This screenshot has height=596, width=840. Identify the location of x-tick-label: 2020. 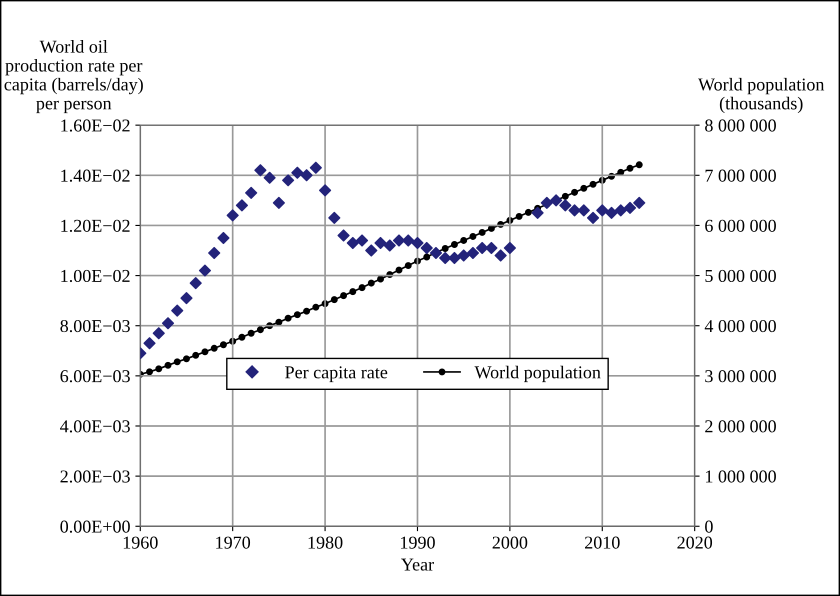
(694, 542).